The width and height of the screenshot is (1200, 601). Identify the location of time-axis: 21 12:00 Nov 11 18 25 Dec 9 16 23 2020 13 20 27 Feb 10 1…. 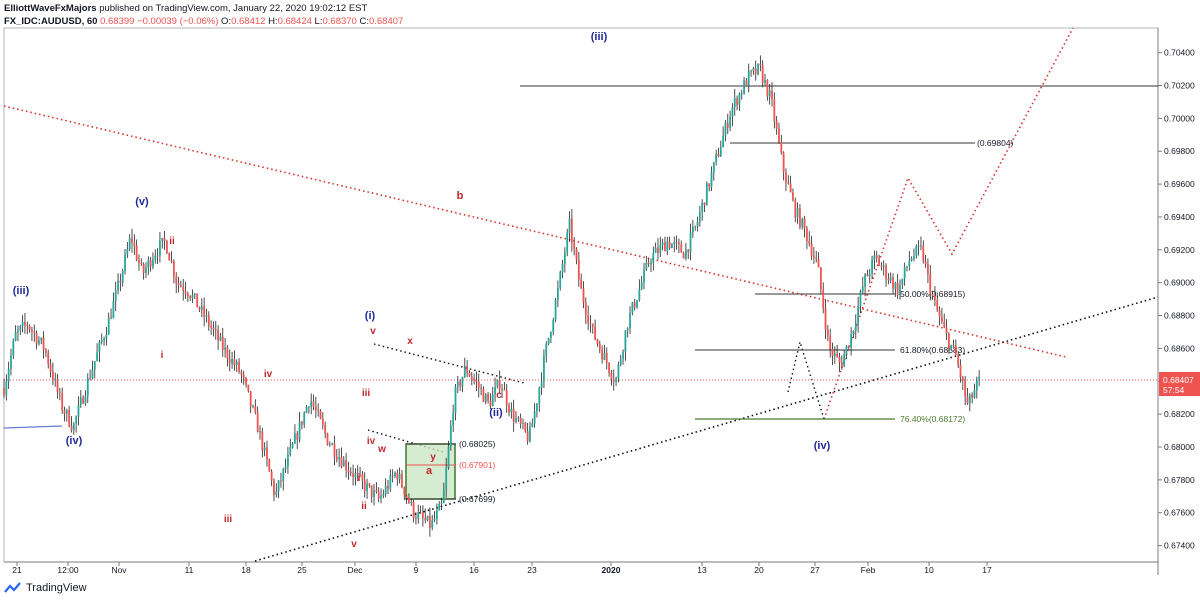
(502, 568).